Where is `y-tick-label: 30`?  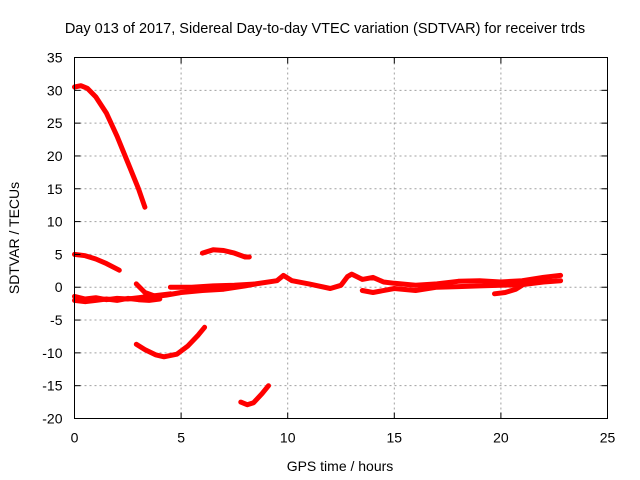 y-tick-label: 30 is located at coordinates (55, 90).